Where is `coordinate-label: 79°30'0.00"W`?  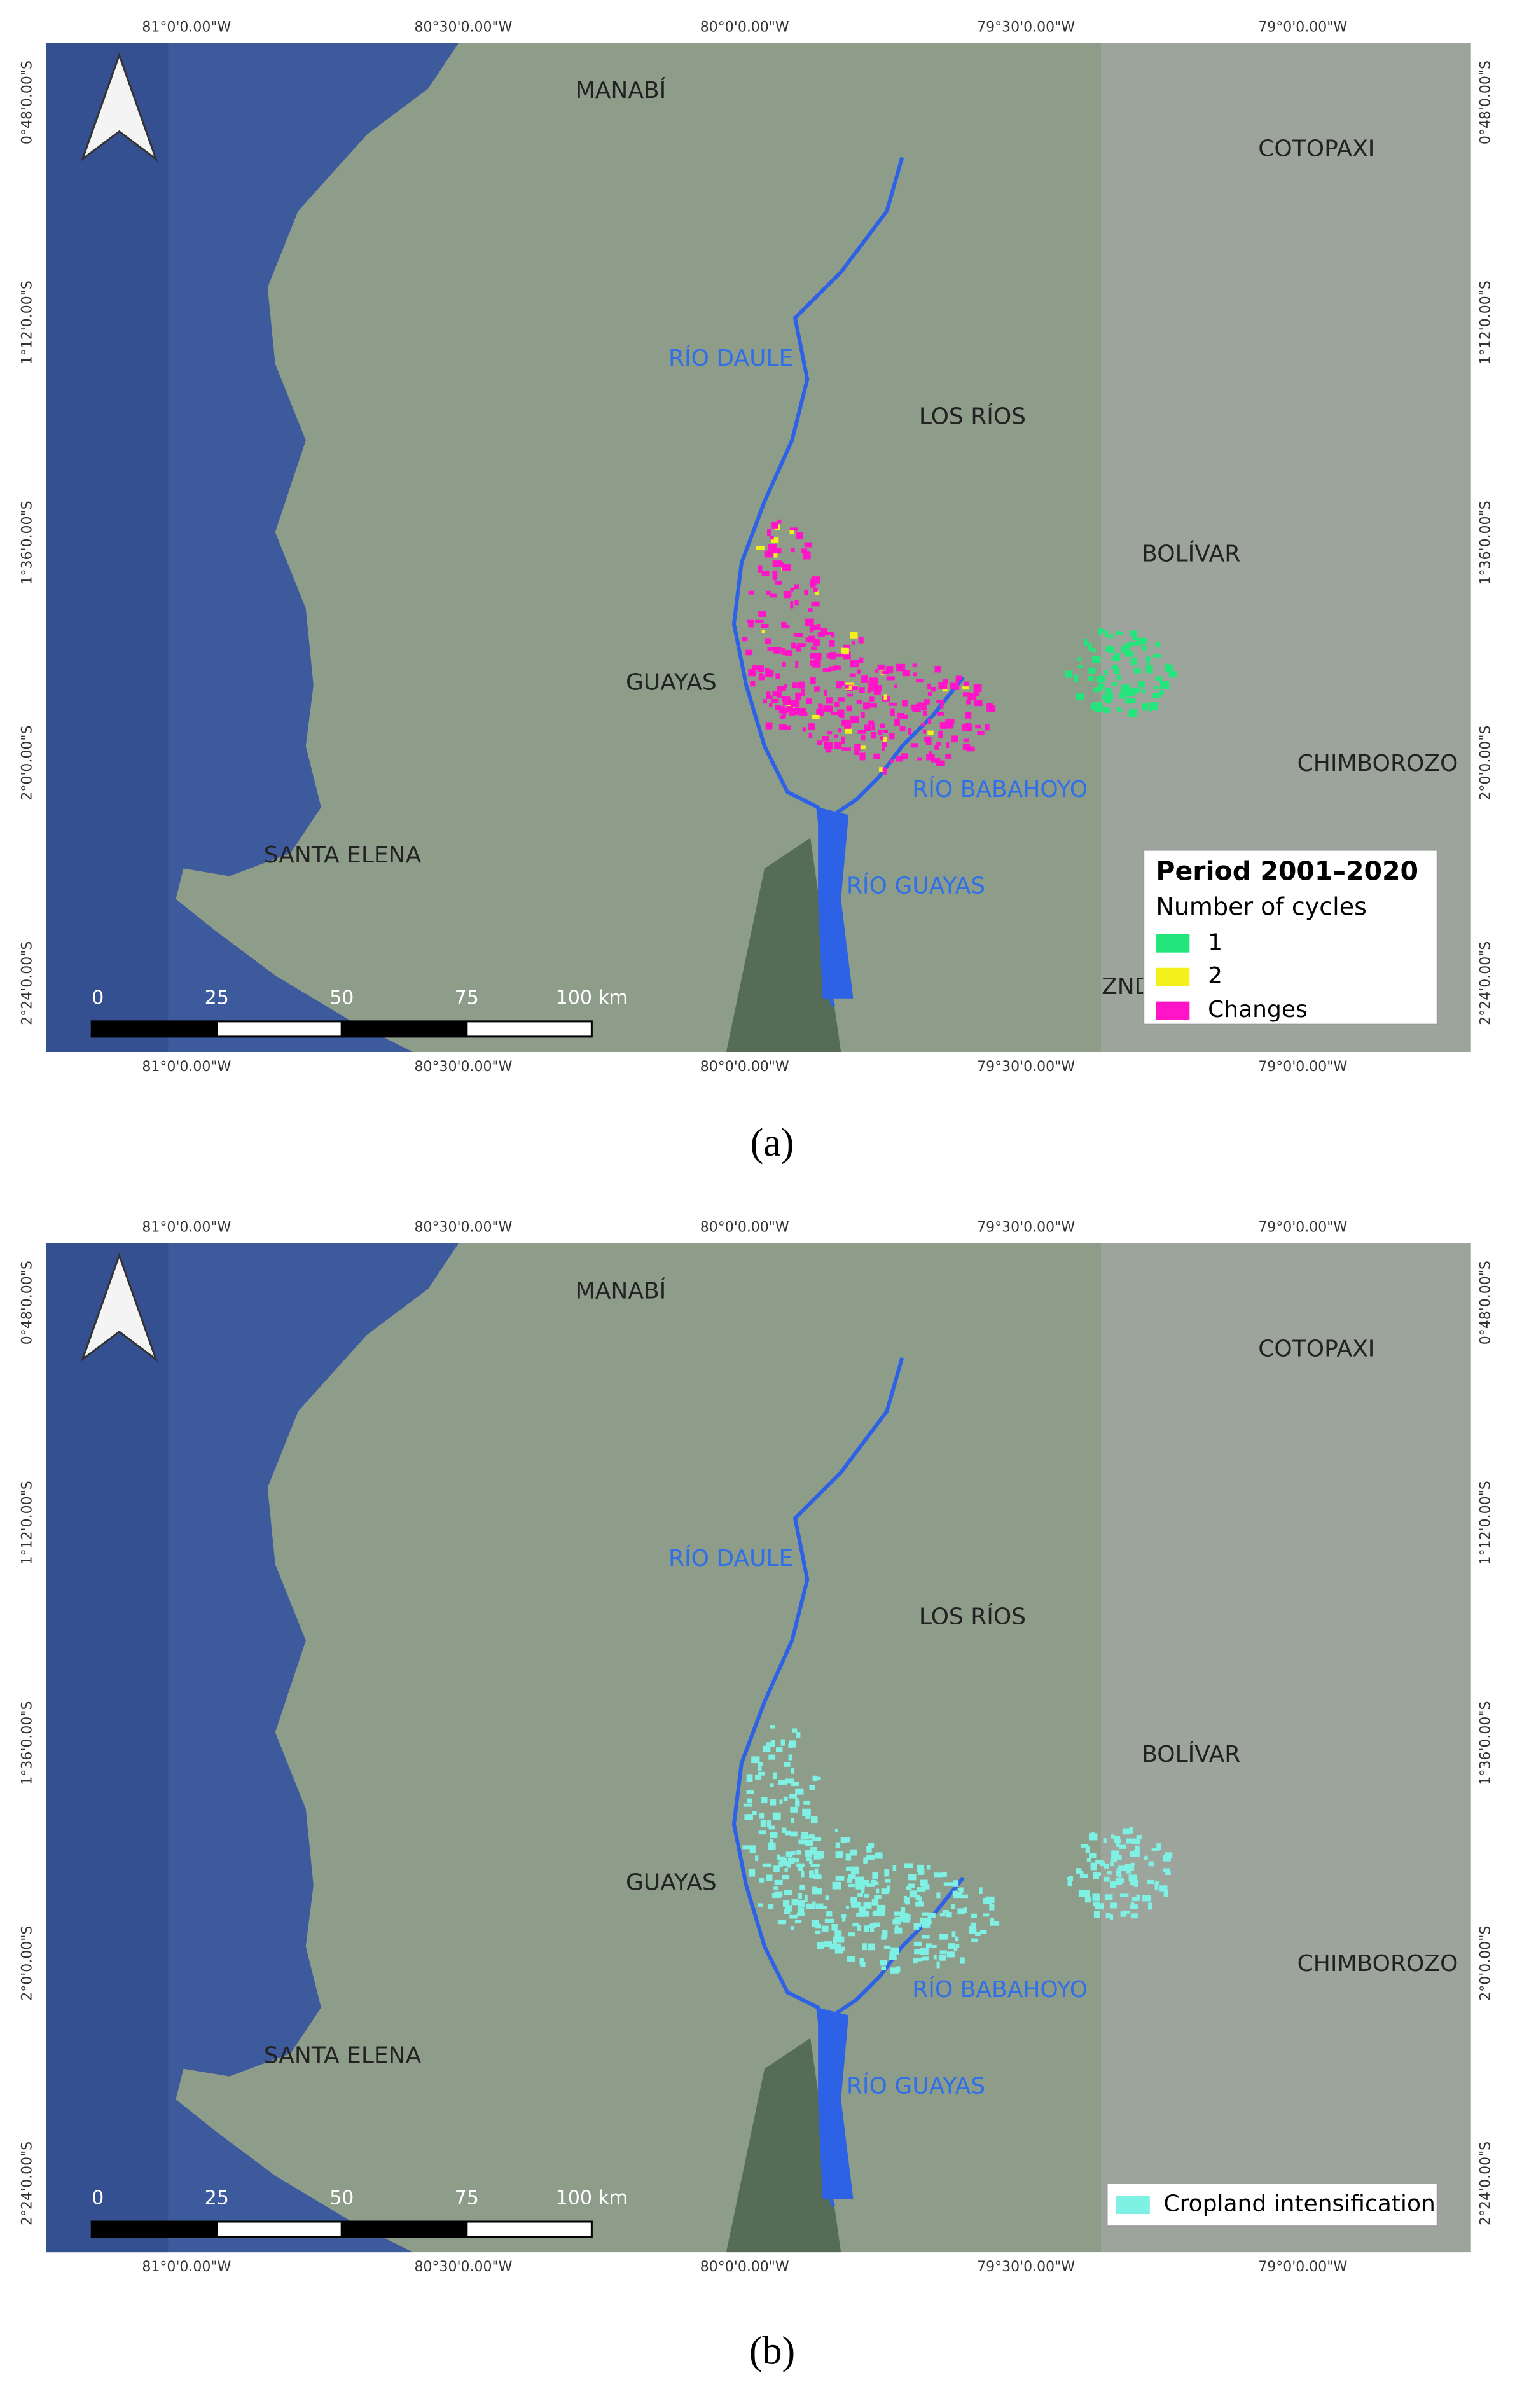 coordinate-label: 79°30'0.00"W is located at coordinates (1026, 1067).